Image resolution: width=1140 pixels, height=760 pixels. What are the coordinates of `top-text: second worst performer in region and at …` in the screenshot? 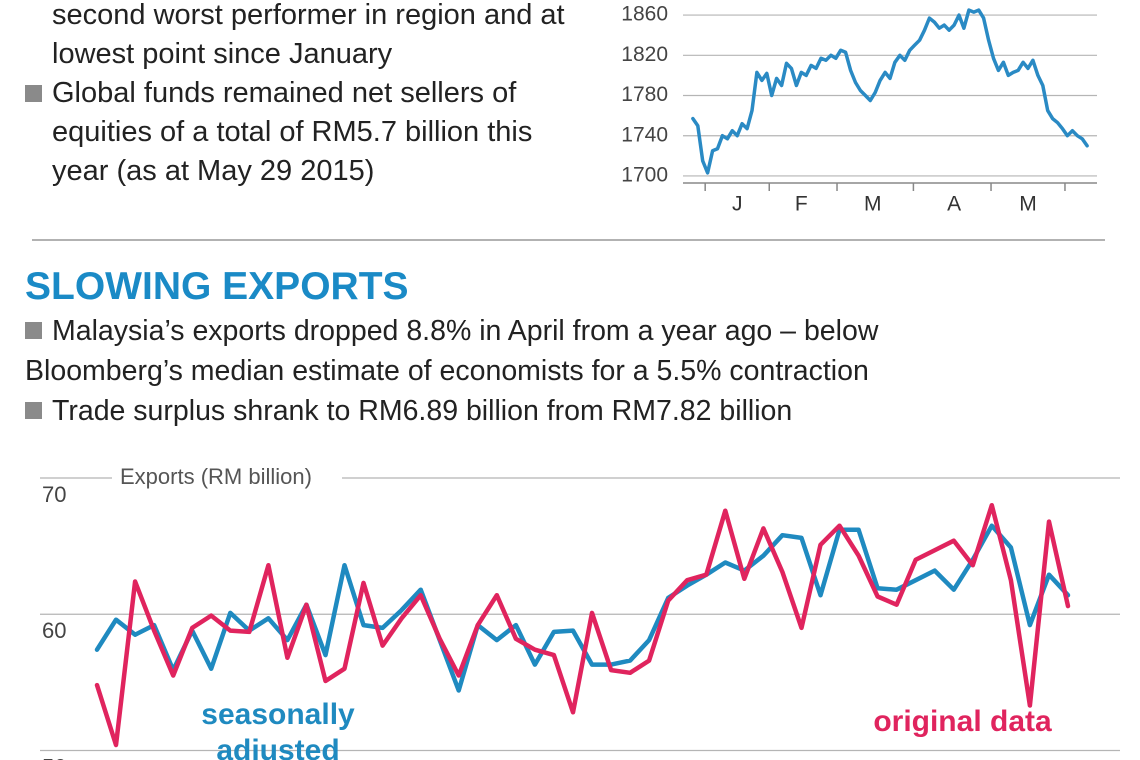 It's located at (296, 95).